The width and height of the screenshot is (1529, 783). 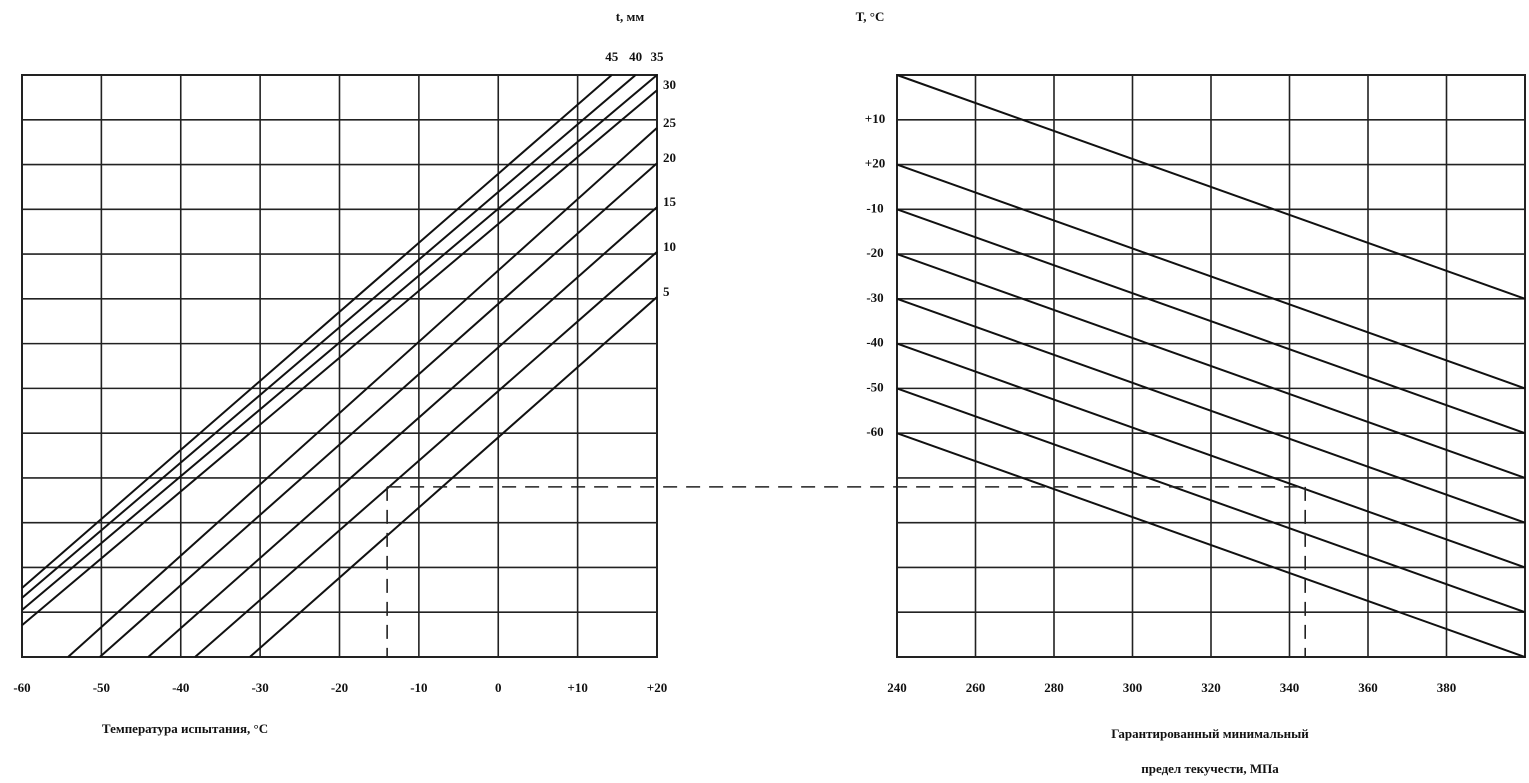 I want to click on line-label: -20, so click(x=874, y=252).